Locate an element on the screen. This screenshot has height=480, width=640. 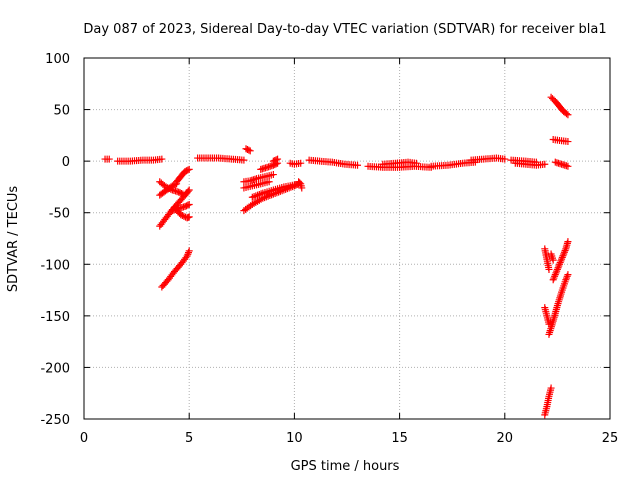
x-tick-label: 25 is located at coordinates (610, 438).